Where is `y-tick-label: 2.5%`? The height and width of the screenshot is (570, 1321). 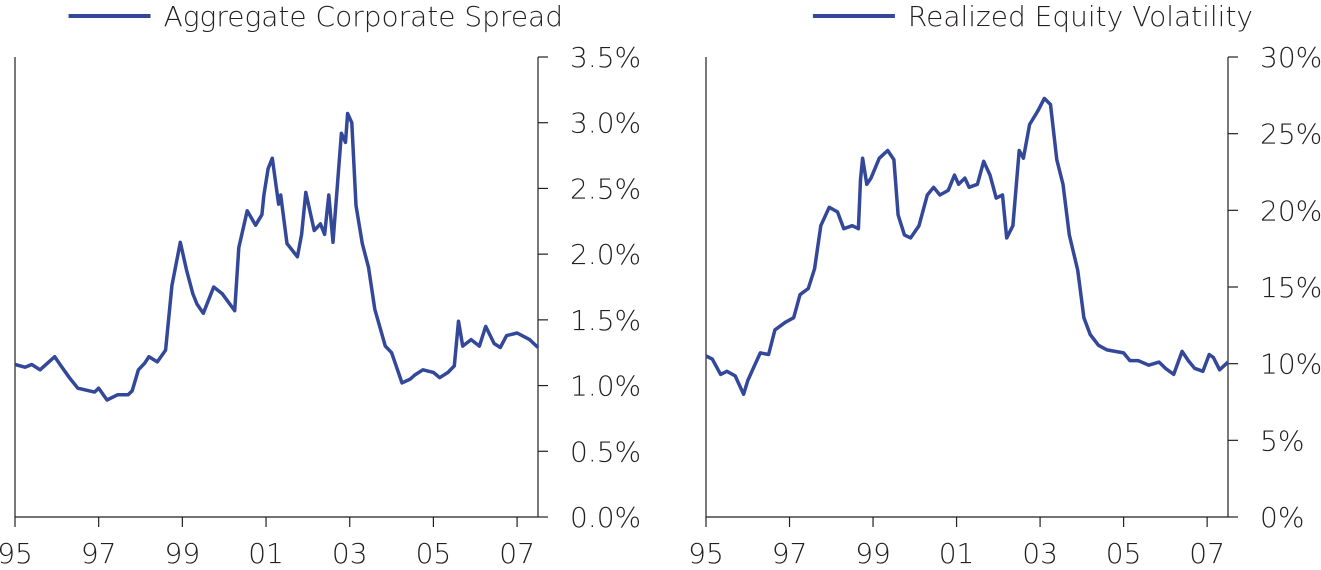
y-tick-label: 2.5% is located at coordinates (605, 188).